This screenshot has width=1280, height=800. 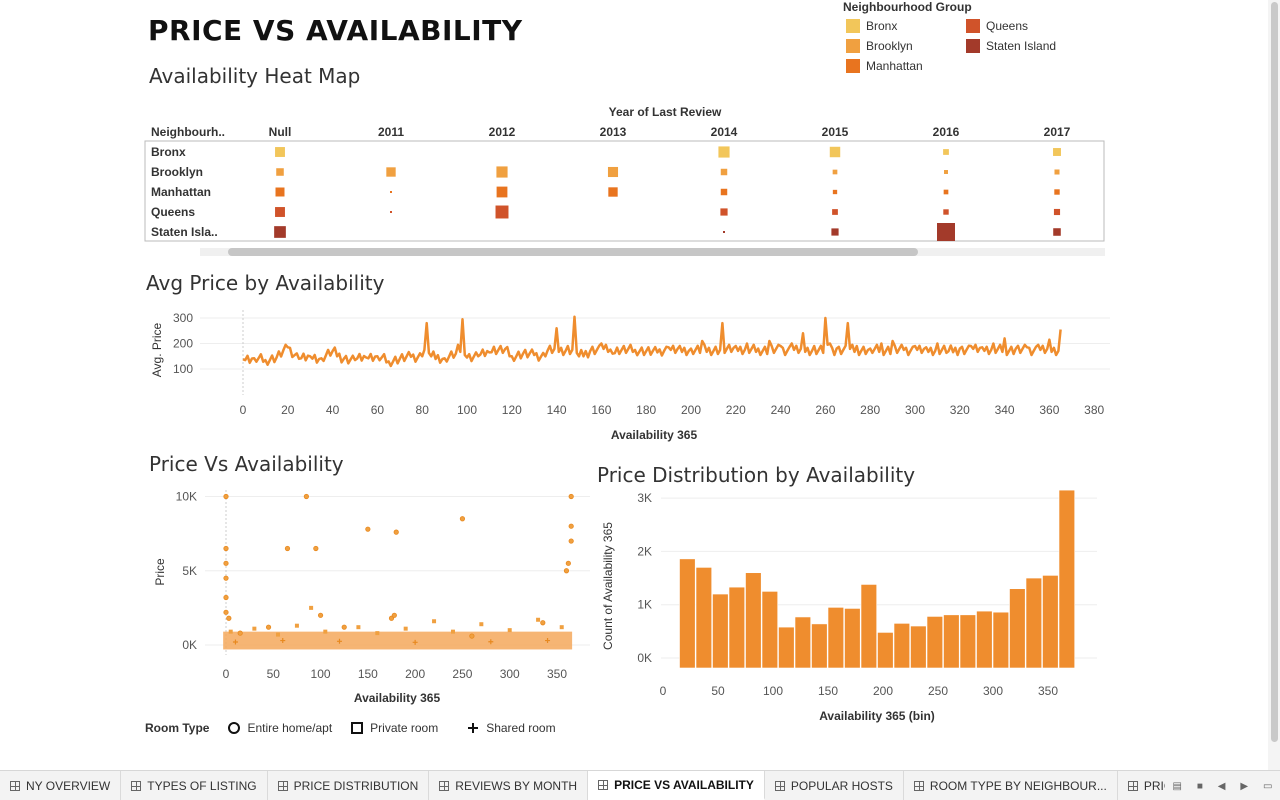 What do you see at coordinates (394, 728) in the screenshot?
I see `room-type-private-room: Private room` at bounding box center [394, 728].